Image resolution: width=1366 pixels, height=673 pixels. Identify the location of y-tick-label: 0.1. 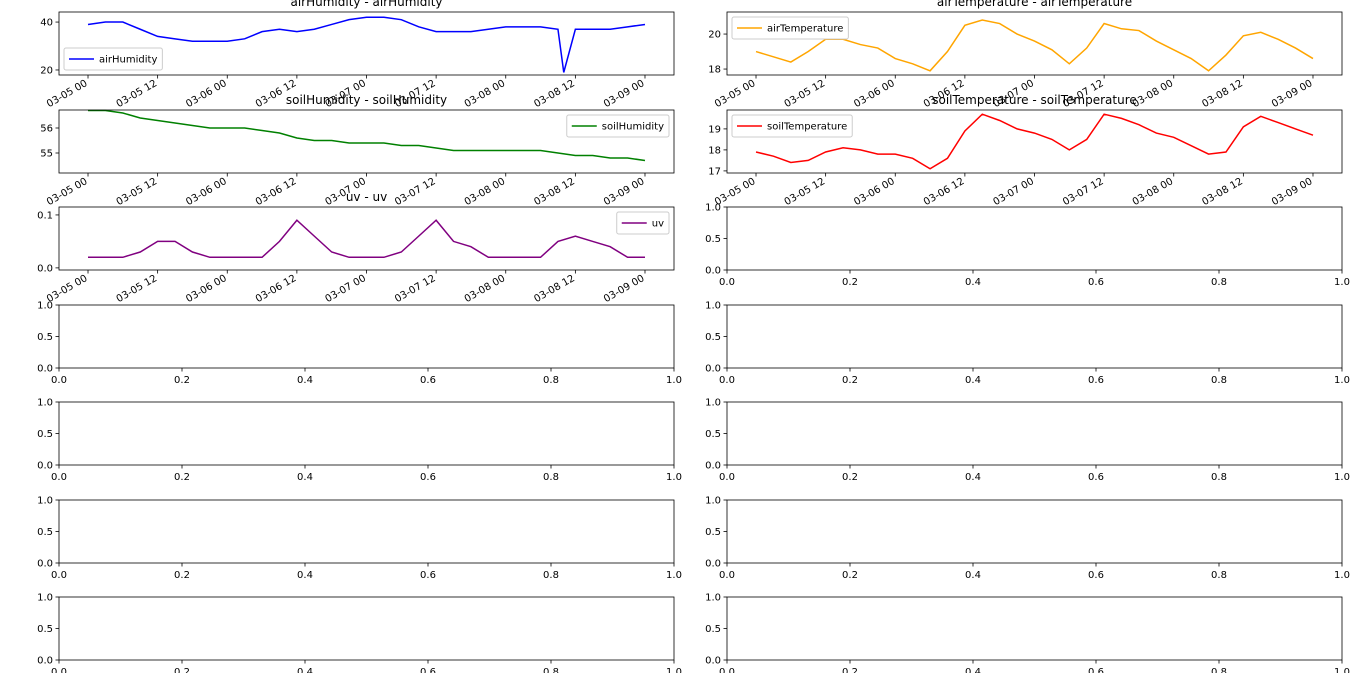
(45, 215).